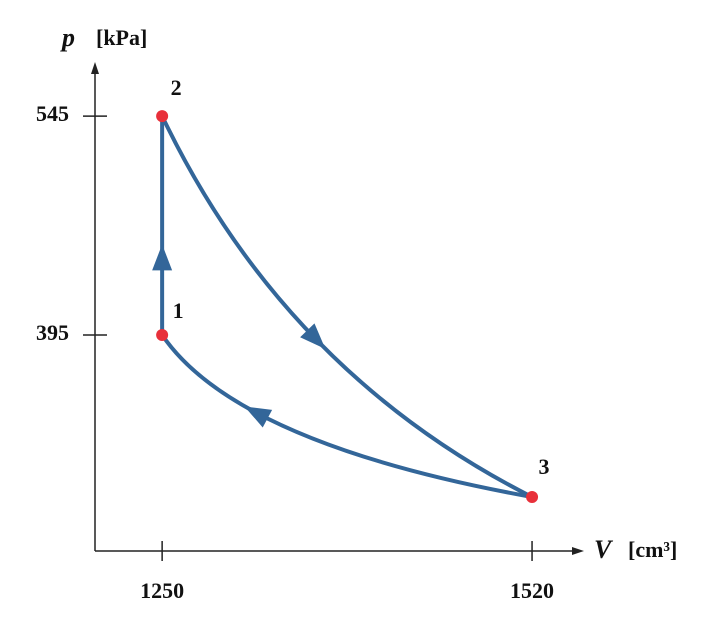  What do you see at coordinates (162, 590) in the screenshot?
I see `x-tick-label: 1250` at bounding box center [162, 590].